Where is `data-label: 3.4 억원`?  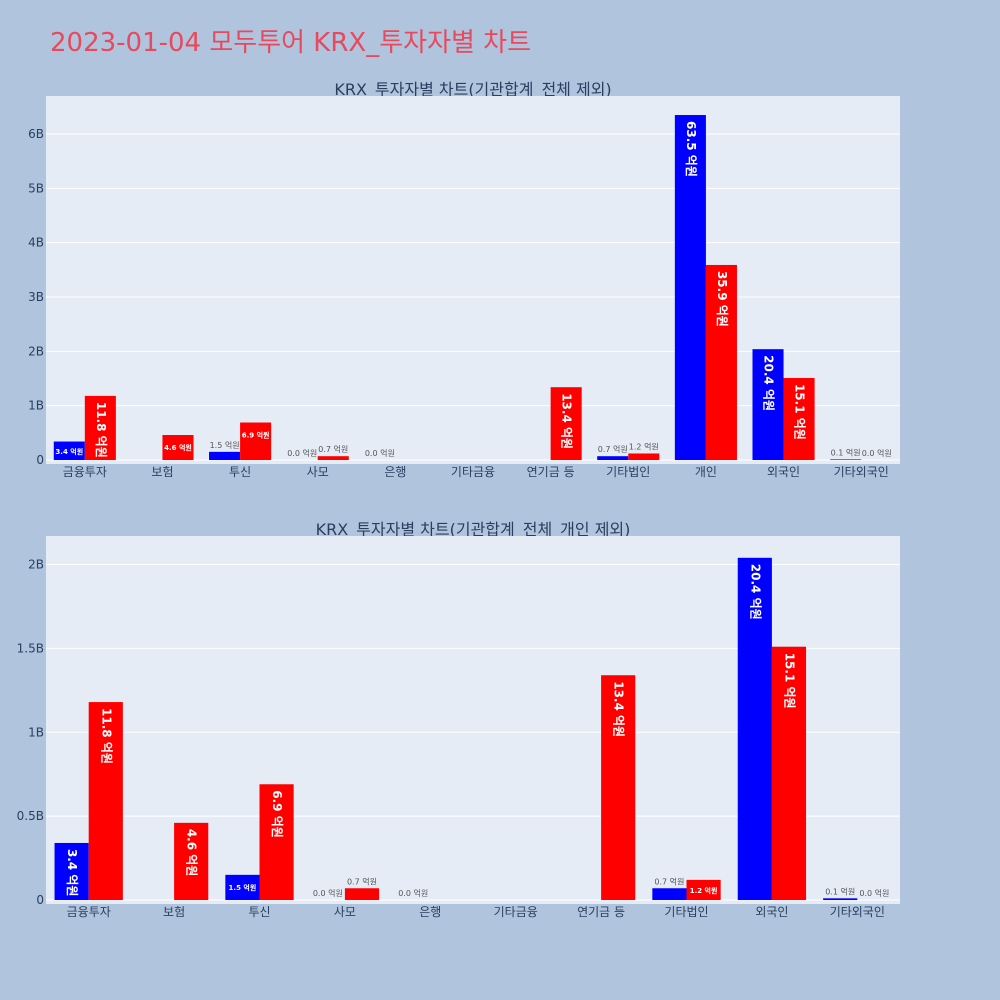 data-label: 3.4 억원 is located at coordinates (72, 873).